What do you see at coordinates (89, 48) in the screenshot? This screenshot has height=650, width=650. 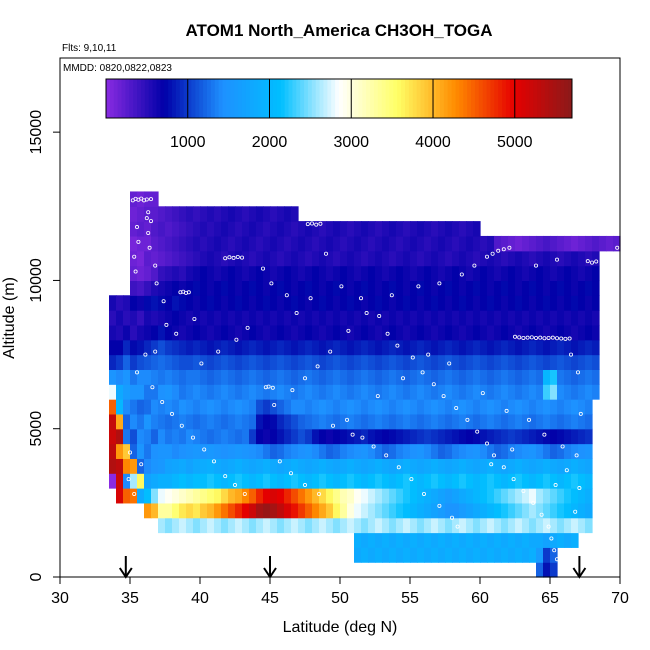 I see `flights-label: Flts: 9,10,11` at bounding box center [89, 48].